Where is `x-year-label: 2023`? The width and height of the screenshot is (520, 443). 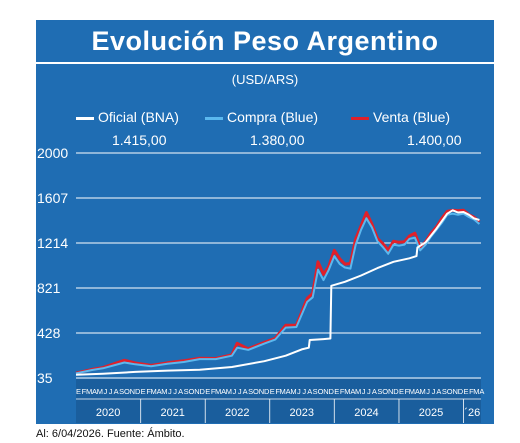 x-year-label: 2023 is located at coordinates (302, 413).